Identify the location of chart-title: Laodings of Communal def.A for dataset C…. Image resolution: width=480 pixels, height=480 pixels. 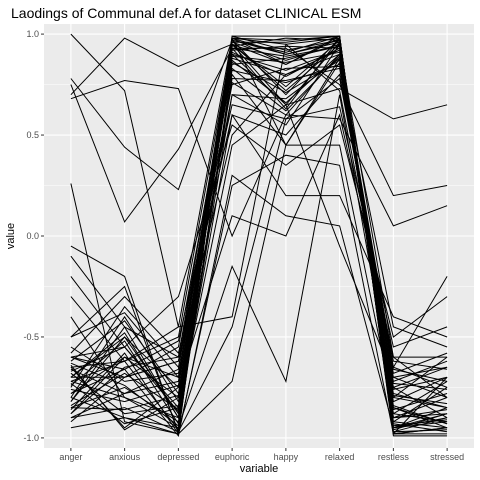
(186, 13).